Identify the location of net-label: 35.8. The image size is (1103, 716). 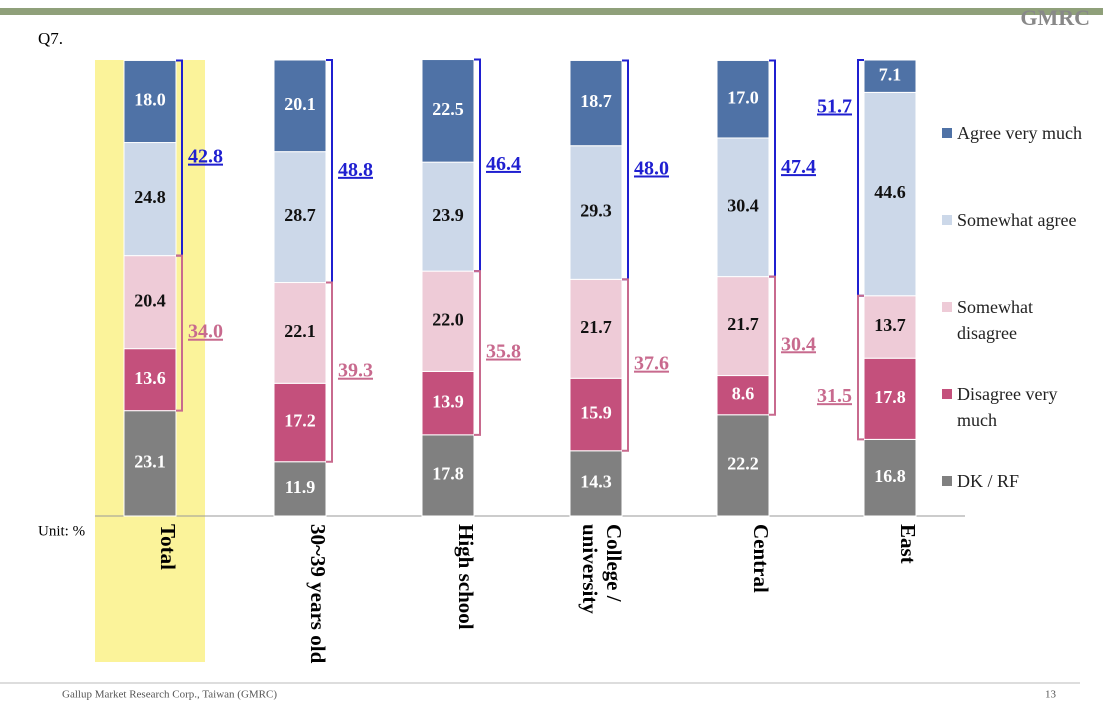
(503, 352).